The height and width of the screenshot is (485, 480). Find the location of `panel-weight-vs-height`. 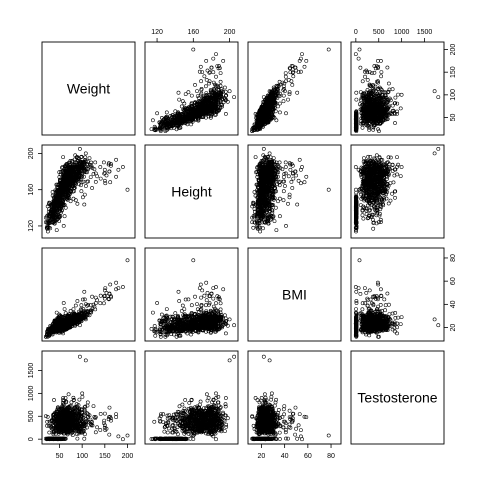

panel-weight-vs-height is located at coordinates (191, 88).